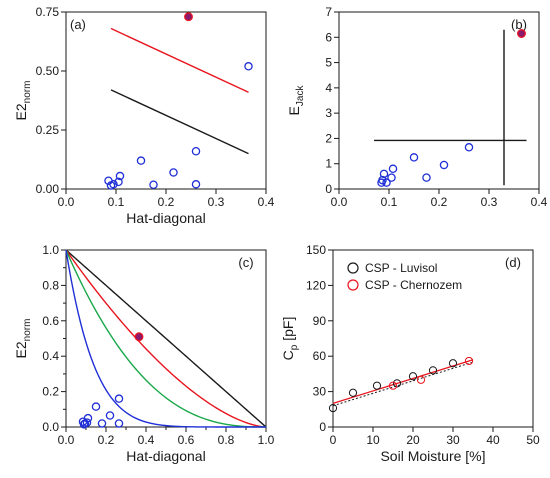  I want to click on y-tick-label: 0.6, so click(50, 321).